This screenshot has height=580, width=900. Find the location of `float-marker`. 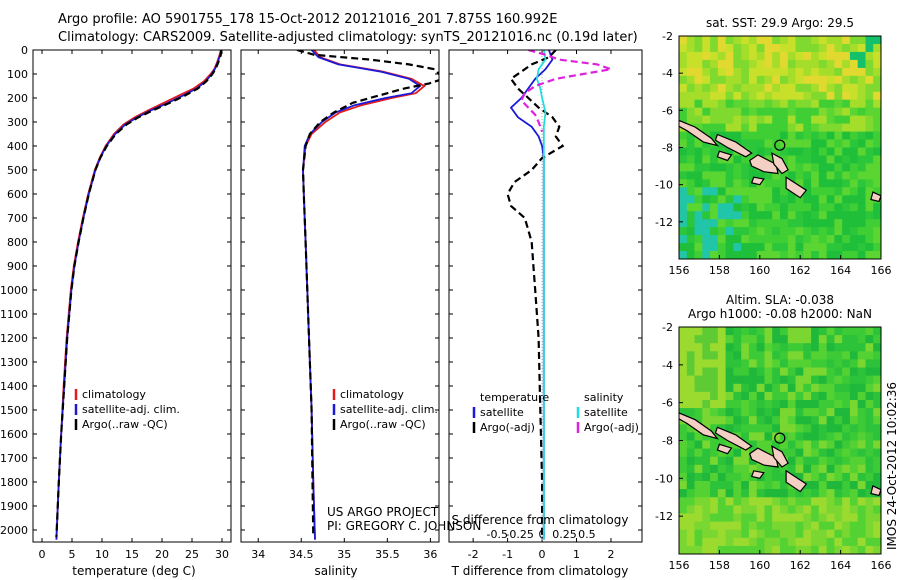

float-marker is located at coordinates (780, 145).